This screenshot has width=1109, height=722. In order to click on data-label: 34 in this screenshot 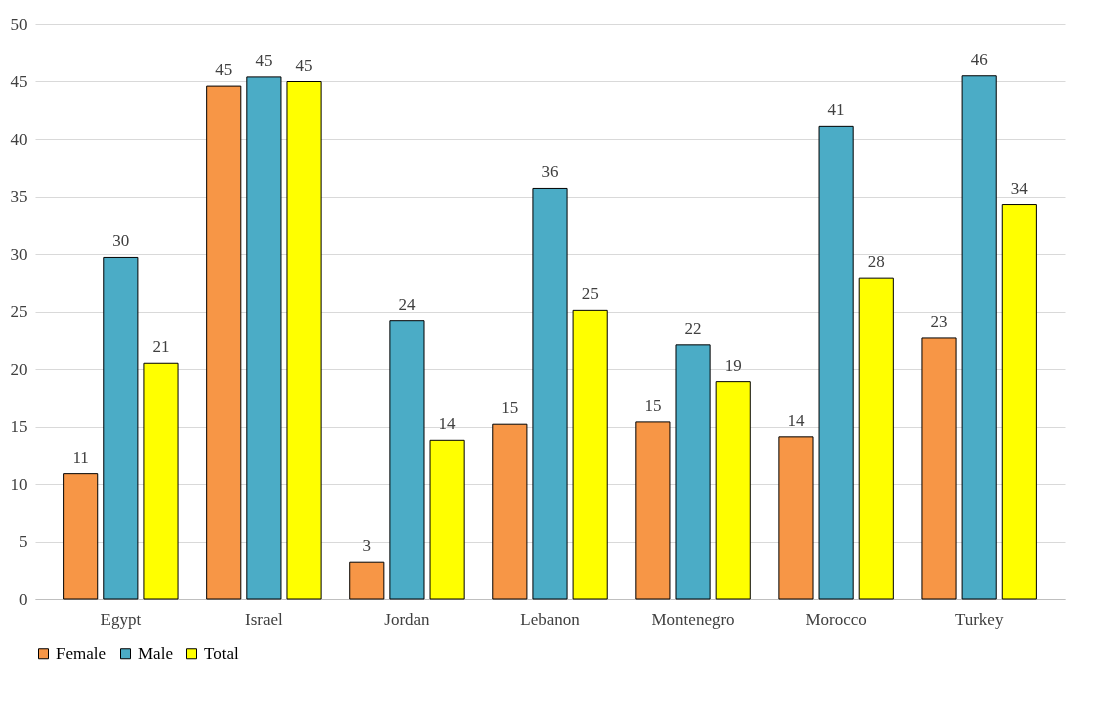, I will do `click(1019, 188)`.